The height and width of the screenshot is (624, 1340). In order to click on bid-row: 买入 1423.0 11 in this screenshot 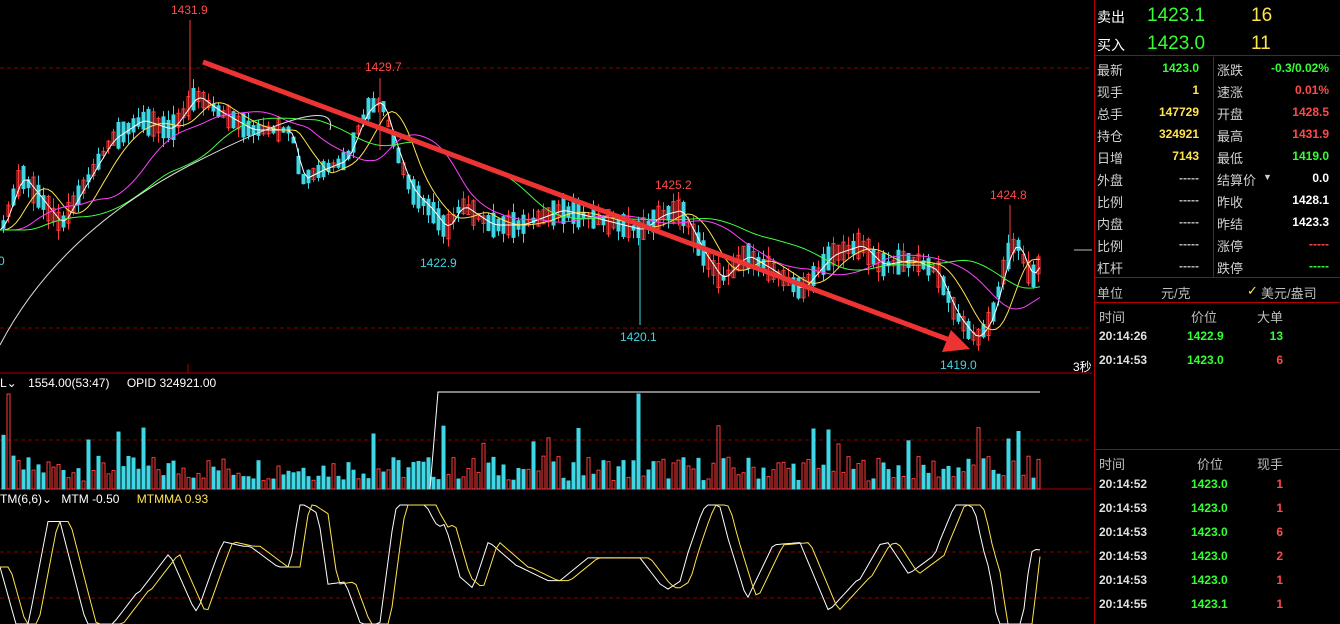, I will do `click(1217, 43)`.